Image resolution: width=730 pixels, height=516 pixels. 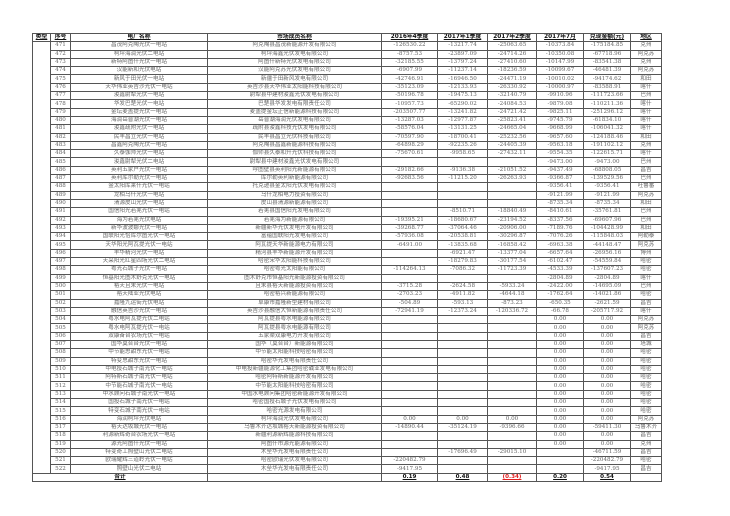 I want to click on q1-2017-cell: -13131.25, so click(x=462, y=129).